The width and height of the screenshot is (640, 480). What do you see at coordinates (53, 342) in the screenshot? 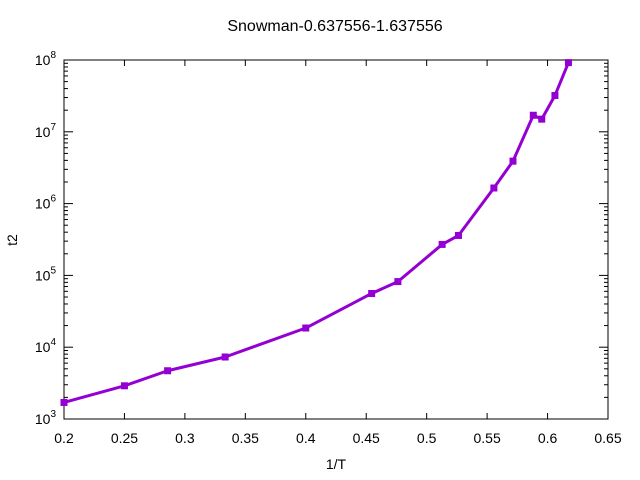
I see `y-tick-exponent: 4` at bounding box center [53, 342].